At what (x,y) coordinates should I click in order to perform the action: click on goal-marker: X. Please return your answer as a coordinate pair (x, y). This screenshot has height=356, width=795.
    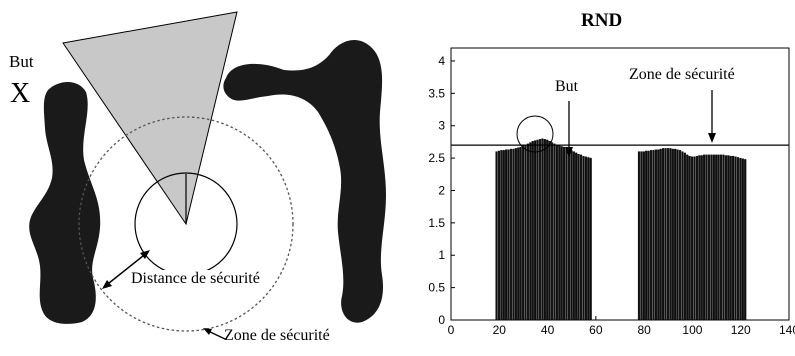
    Looking at the image, I should click on (20, 93).